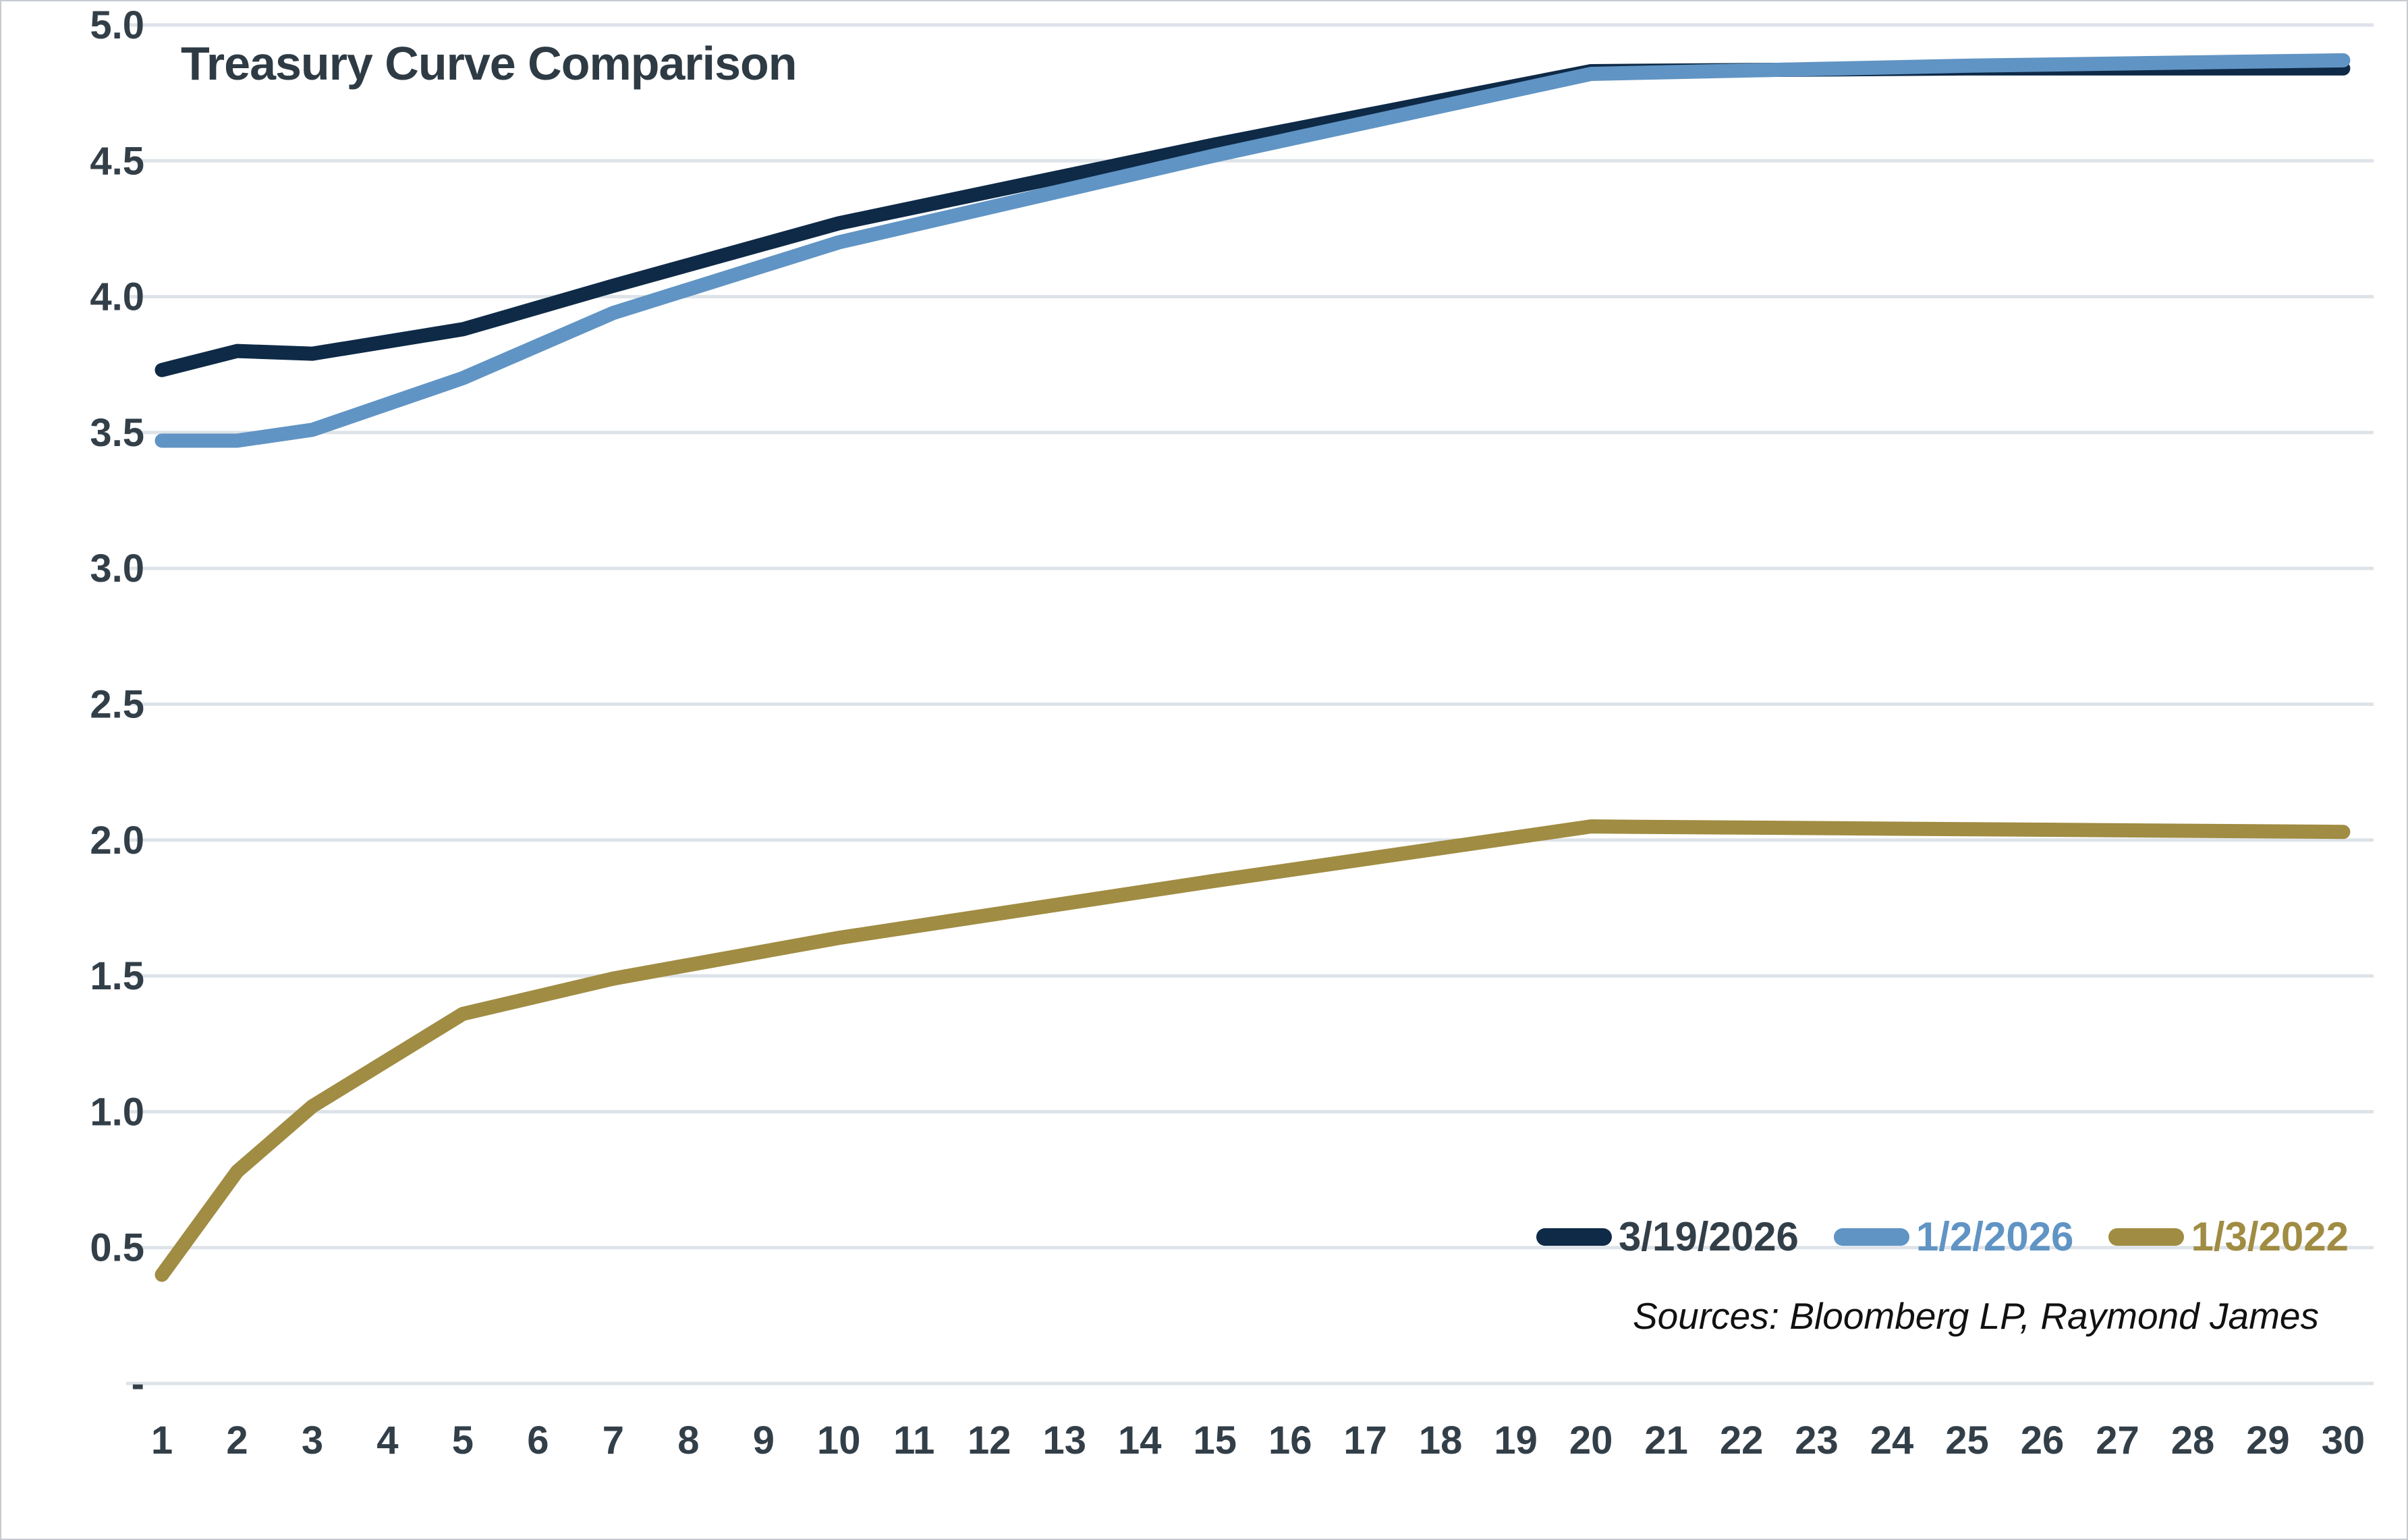 The height and width of the screenshot is (1540, 2408). What do you see at coordinates (1140, 1440) in the screenshot?
I see `x-axis-label: 14` at bounding box center [1140, 1440].